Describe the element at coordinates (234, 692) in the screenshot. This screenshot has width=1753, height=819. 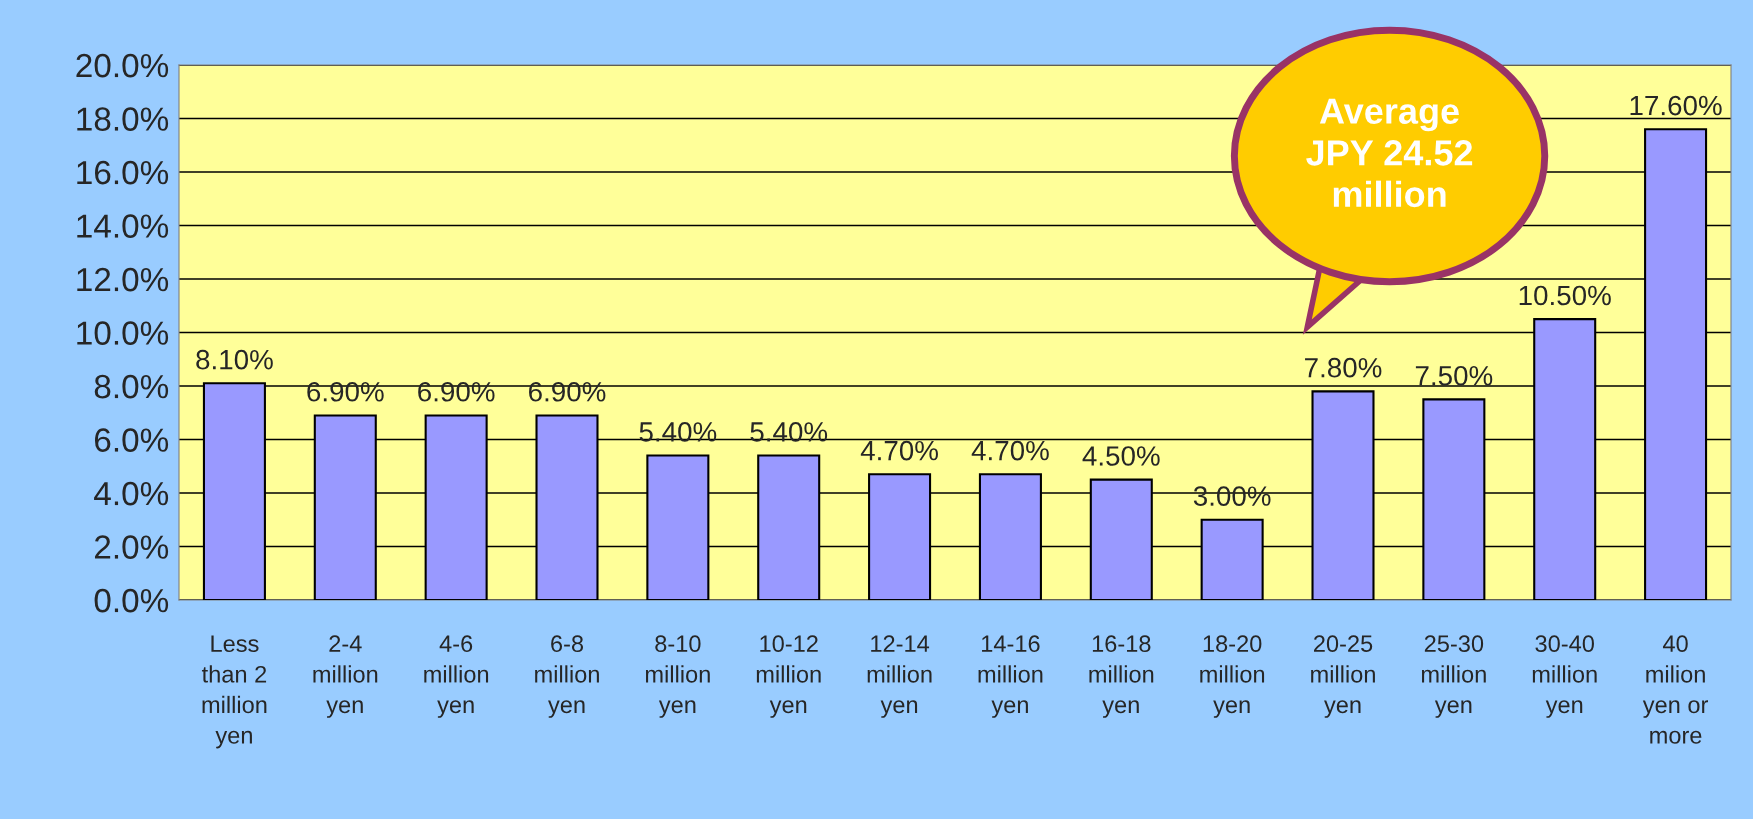
I see `x-tick-label: Less than 2 million yen` at that location.